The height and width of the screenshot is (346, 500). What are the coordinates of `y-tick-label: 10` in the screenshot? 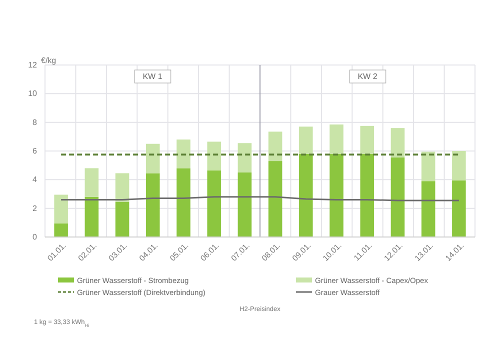 It's located at (33, 93).